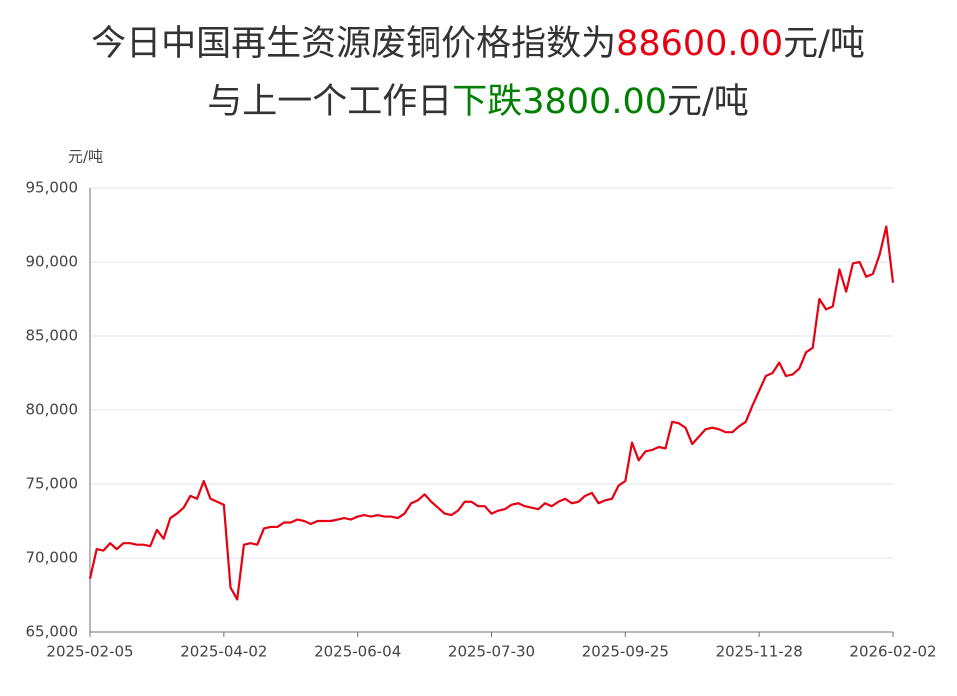 This screenshot has height=696, width=957. Describe the element at coordinates (52, 558) in the screenshot. I see `y-tick-label: 70,000` at that location.